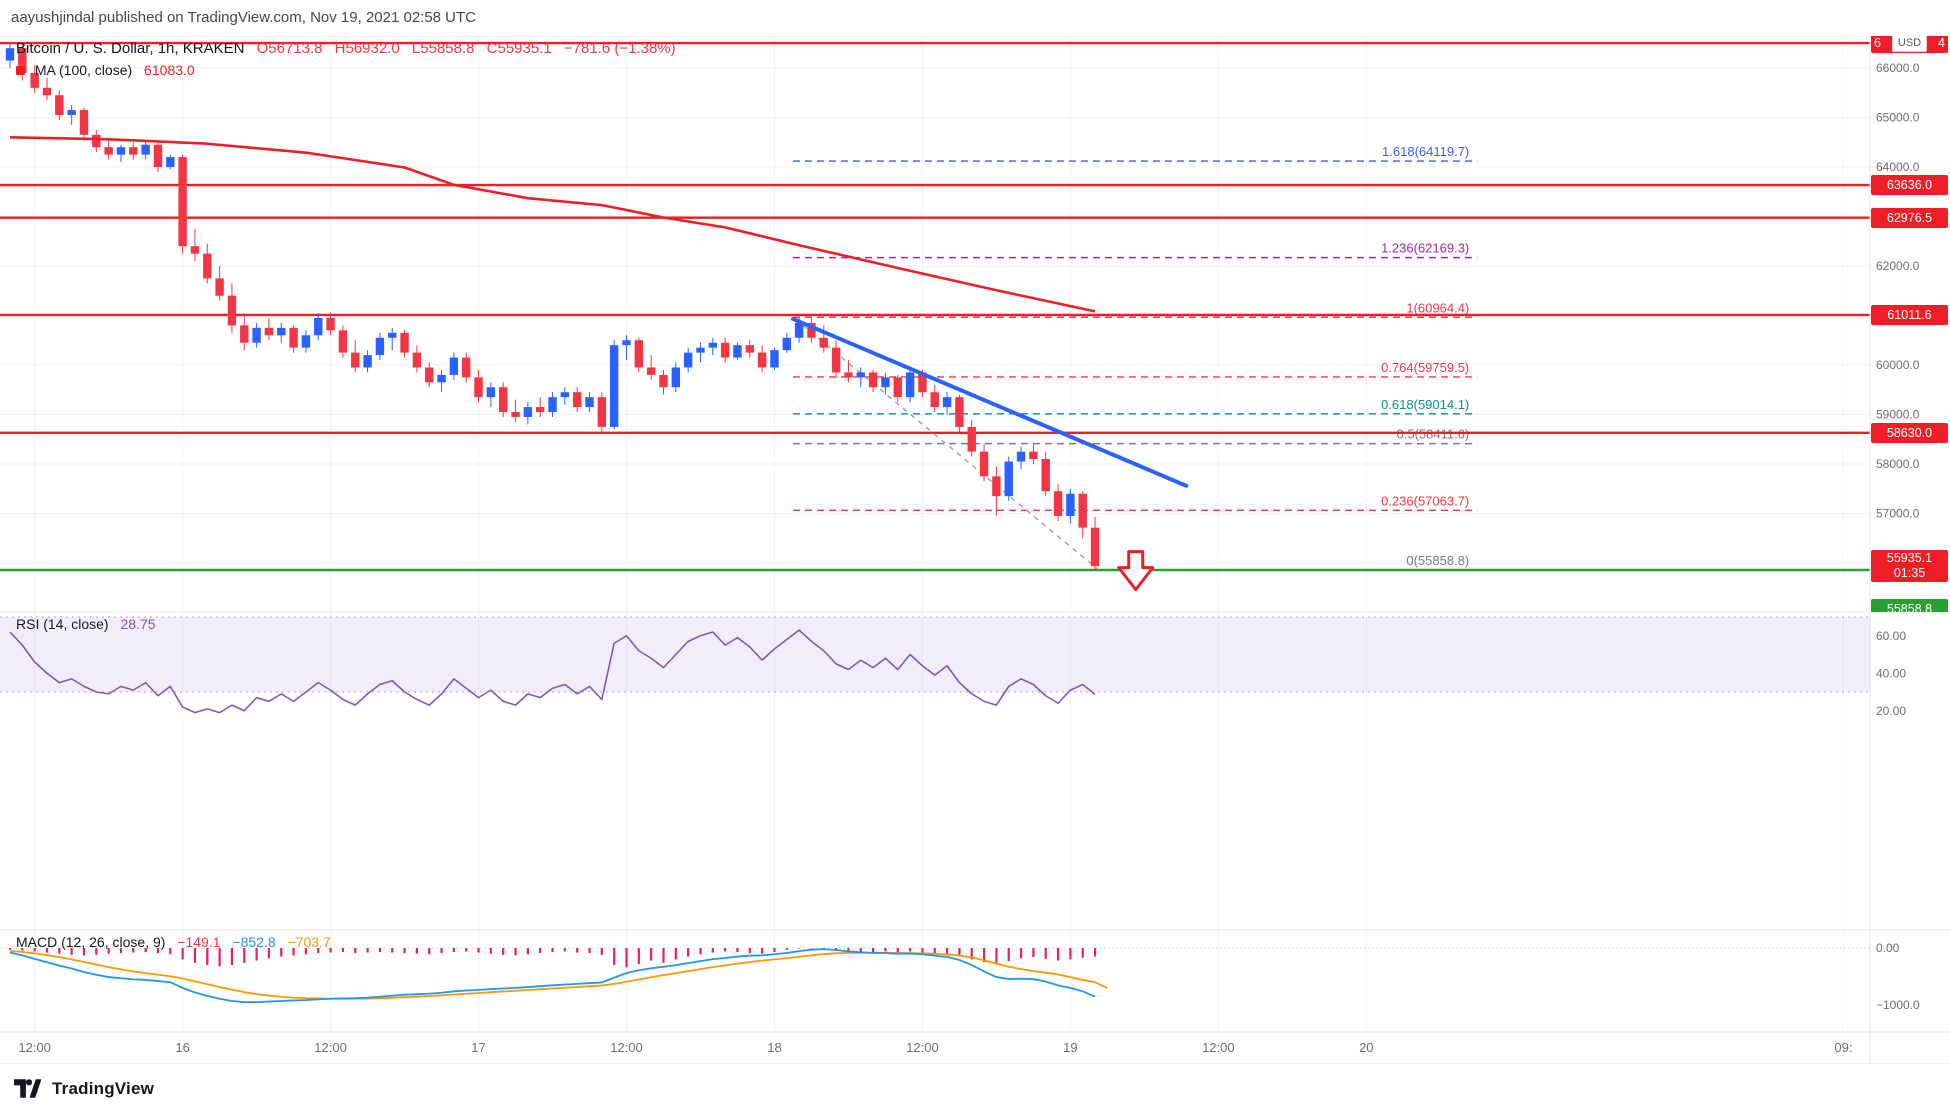 This screenshot has height=1113, width=1950. I want to click on tradingview-logo-icon, so click(28, 1088).